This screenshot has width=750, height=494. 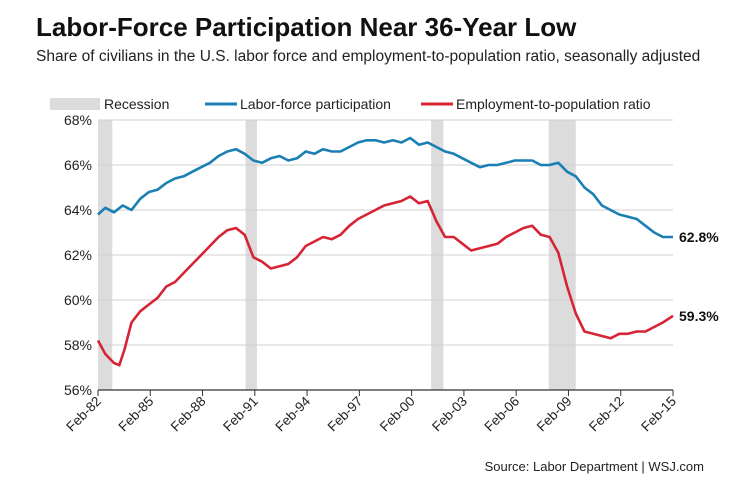 What do you see at coordinates (78, 345) in the screenshot?
I see `y-tick-label: 58%` at bounding box center [78, 345].